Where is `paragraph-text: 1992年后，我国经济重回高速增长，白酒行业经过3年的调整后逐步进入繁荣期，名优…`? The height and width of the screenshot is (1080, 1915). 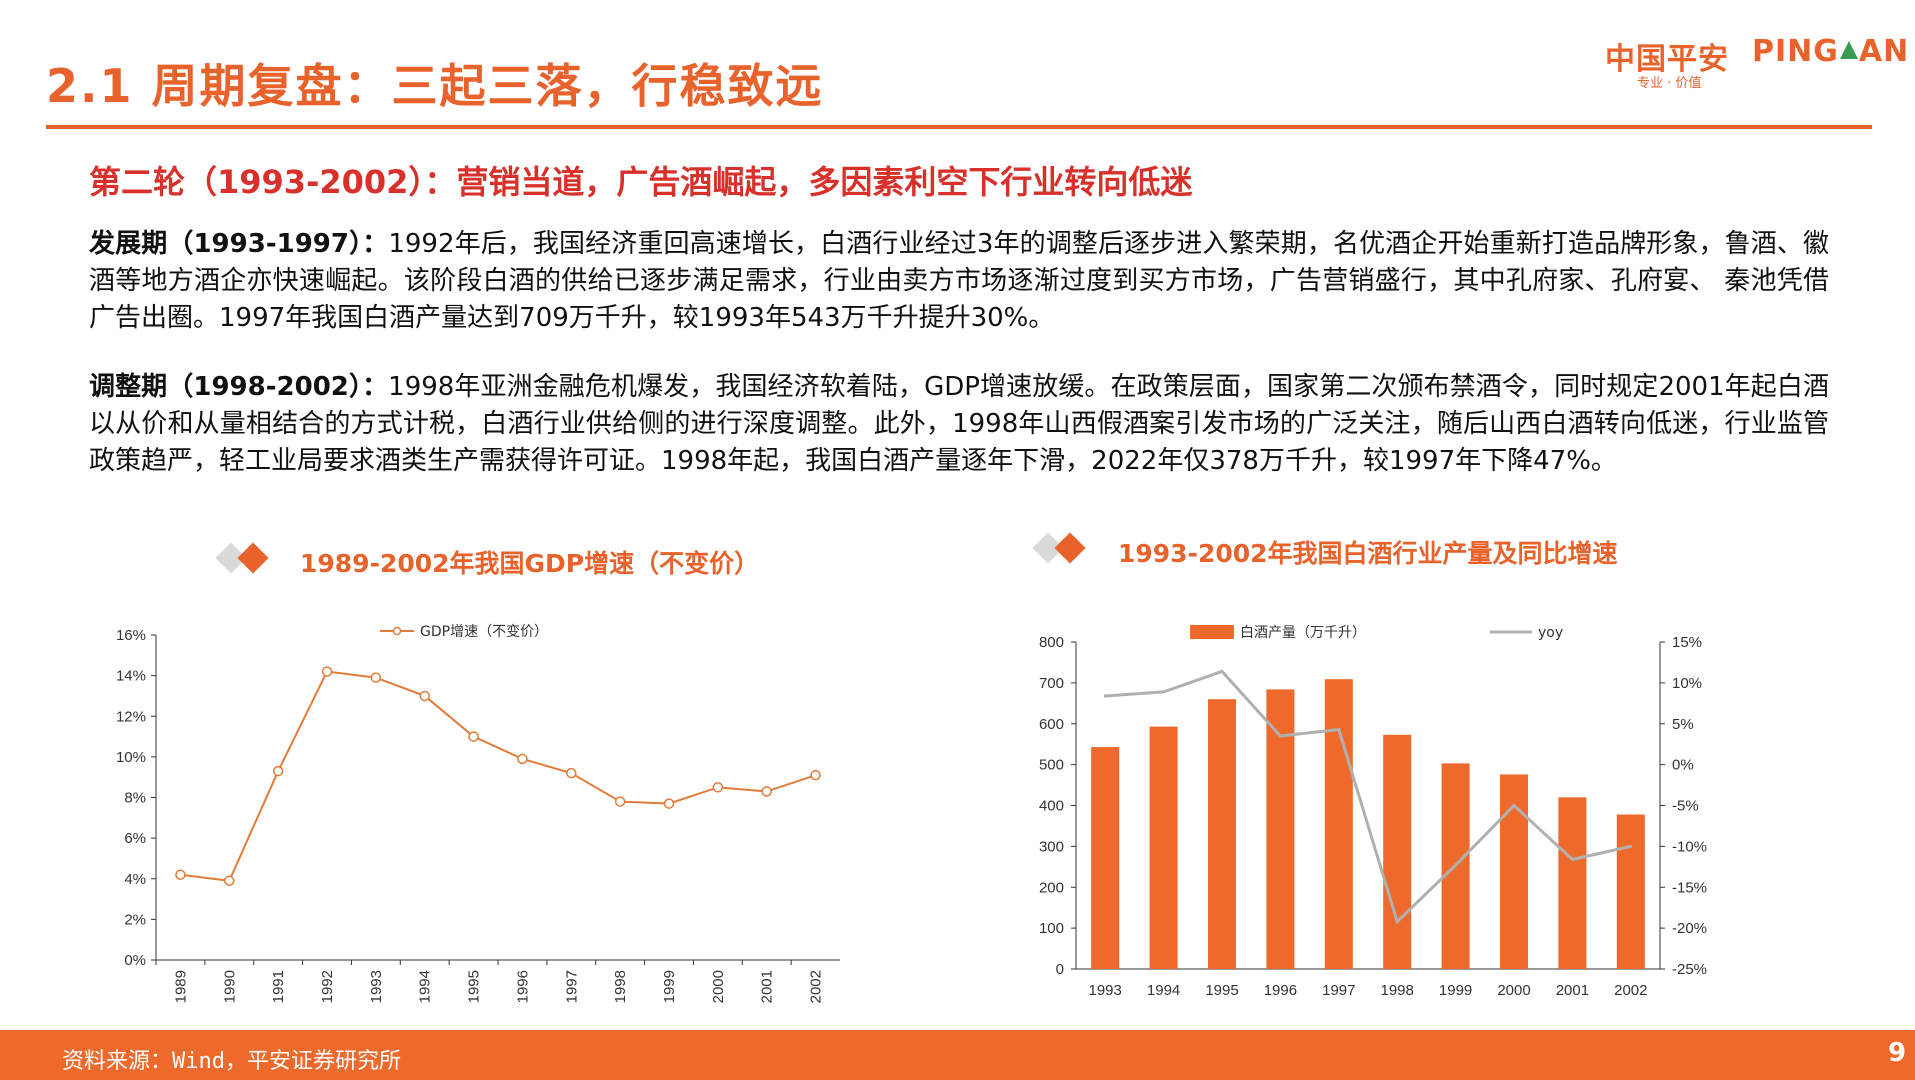 paragraph-text: 1992年后，我国经济重回高速增长，白酒行业经过3年的调整后逐步进入繁荣期，名优… is located at coordinates (959, 281).